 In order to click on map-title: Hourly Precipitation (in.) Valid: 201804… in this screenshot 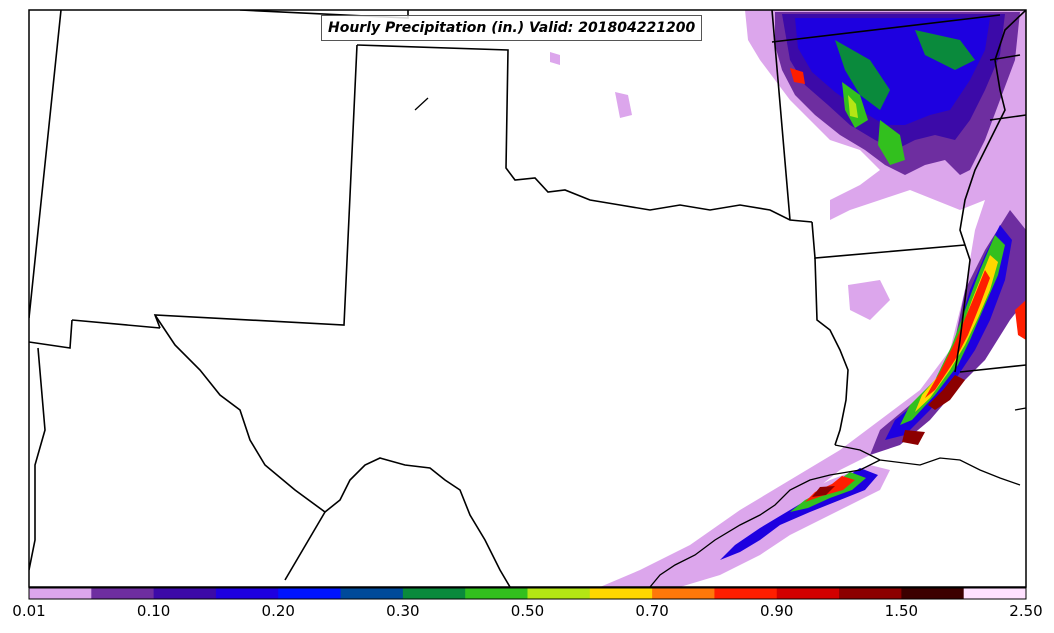, I will do `click(512, 28)`.